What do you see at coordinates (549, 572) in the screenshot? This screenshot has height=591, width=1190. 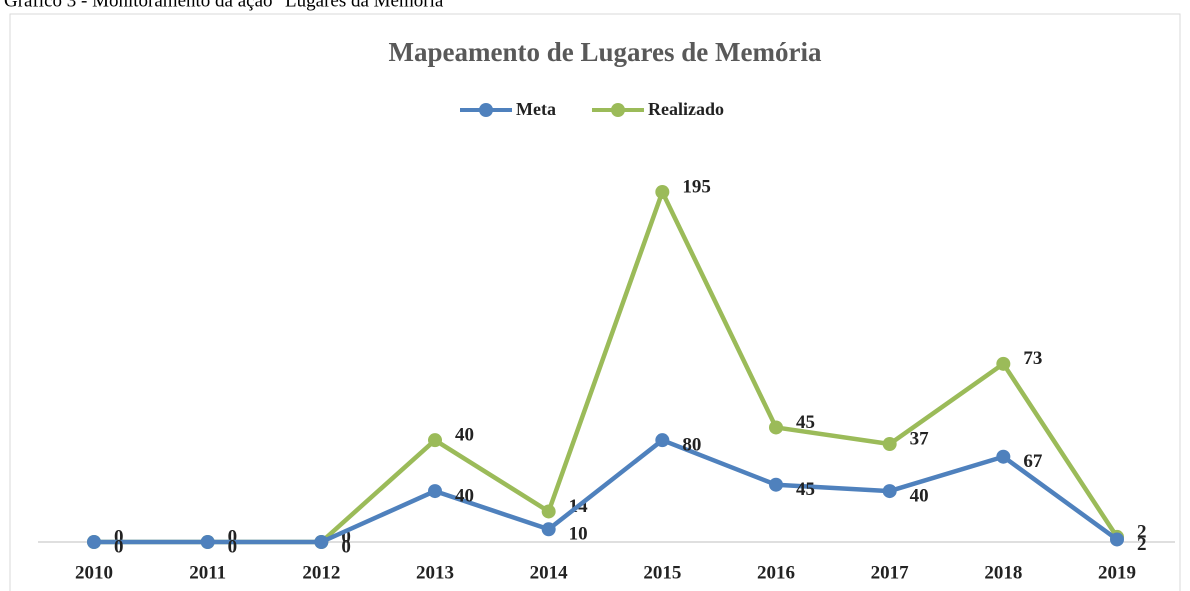 I see `x-tick-label: 2014` at bounding box center [549, 572].